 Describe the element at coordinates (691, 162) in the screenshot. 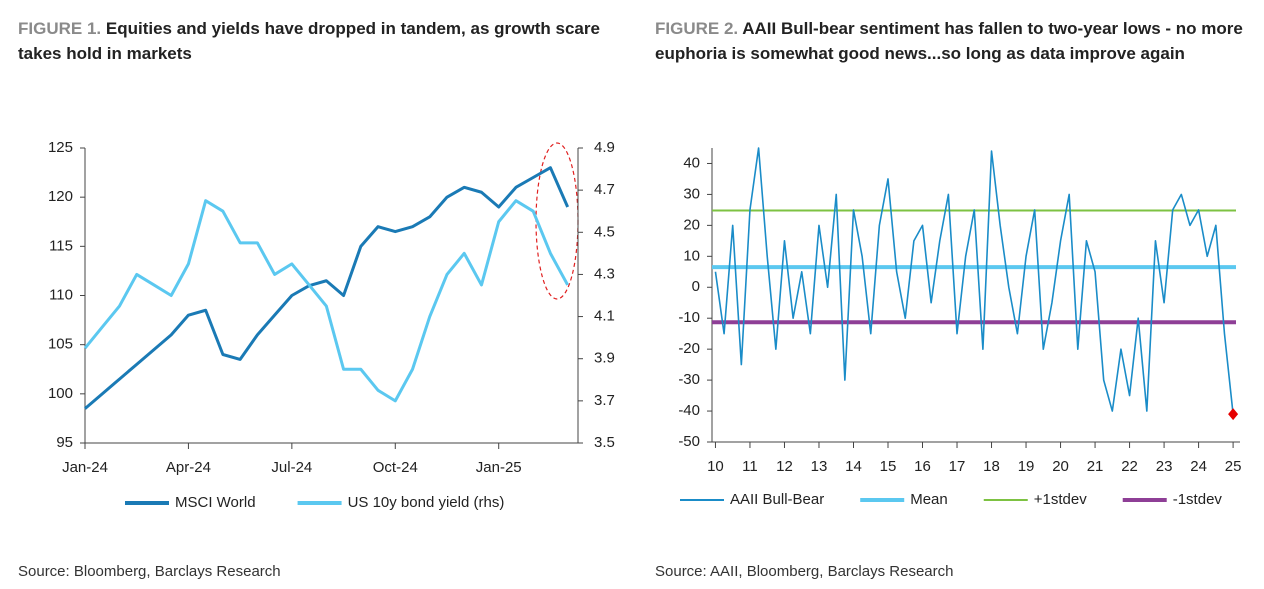

I see `y-tick-label: 40` at that location.